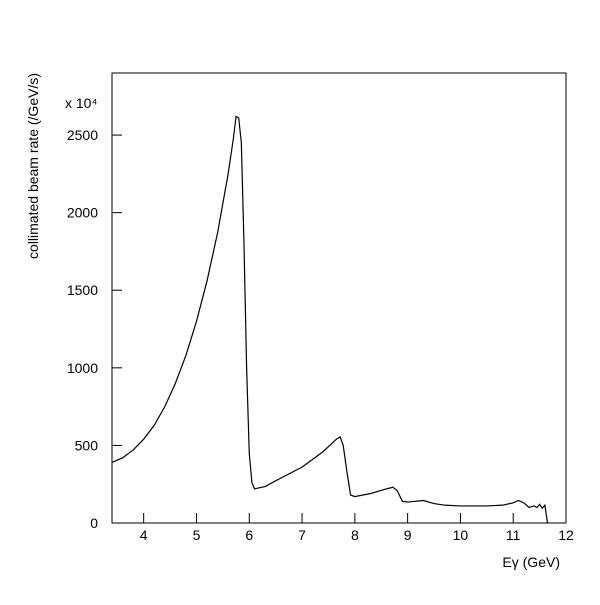  I want to click on y-axis-label: collimated beam rate (/GeV/s), so click(33, 166).